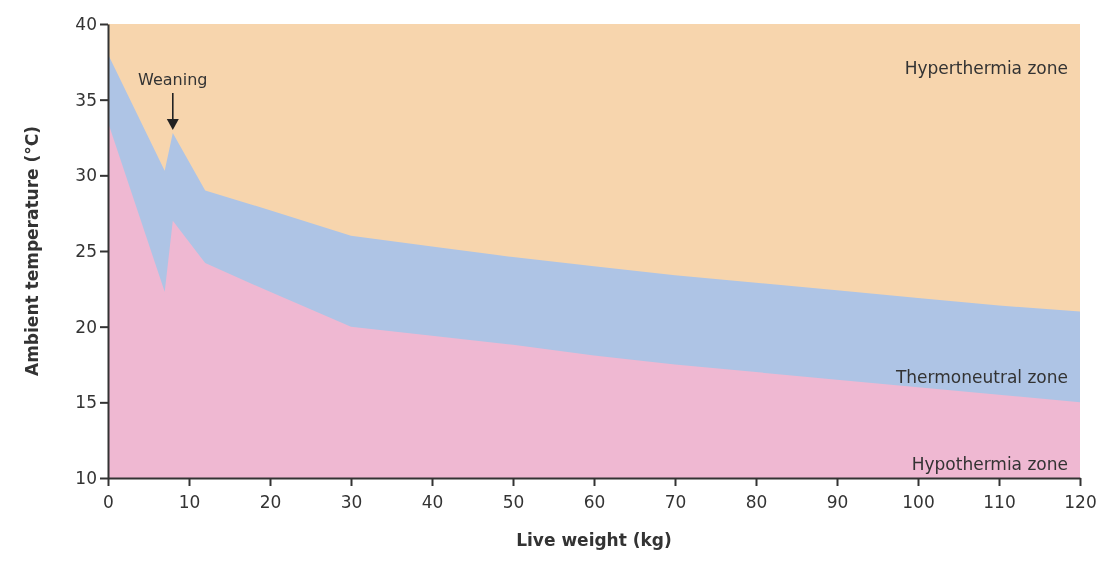  What do you see at coordinates (918, 501) in the screenshot?
I see `x-tick-label: 100` at bounding box center [918, 501].